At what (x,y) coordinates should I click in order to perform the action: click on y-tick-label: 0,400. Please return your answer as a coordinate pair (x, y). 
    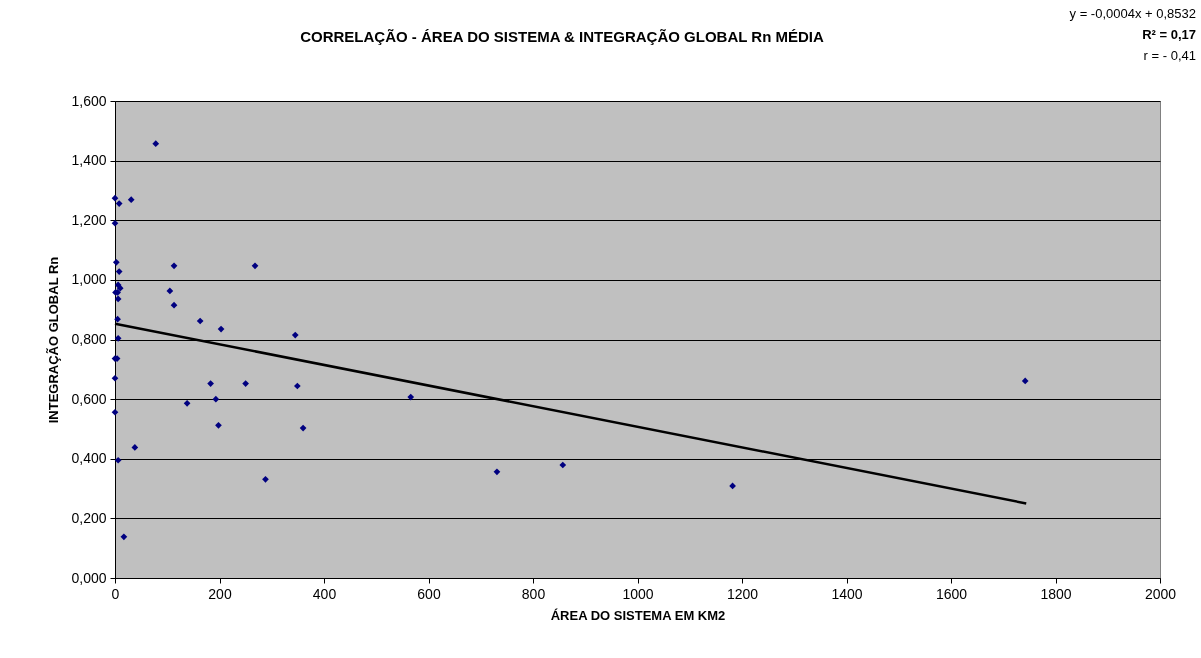
    Looking at the image, I should click on (89, 458).